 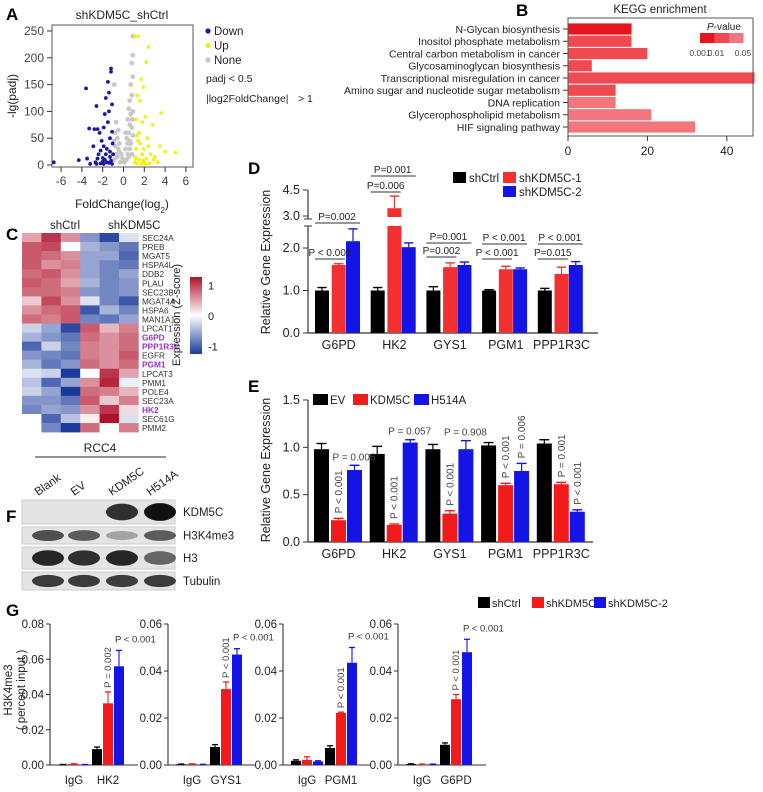 What do you see at coordinates (226, 781) in the screenshot?
I see `category-label: GYS1` at bounding box center [226, 781].